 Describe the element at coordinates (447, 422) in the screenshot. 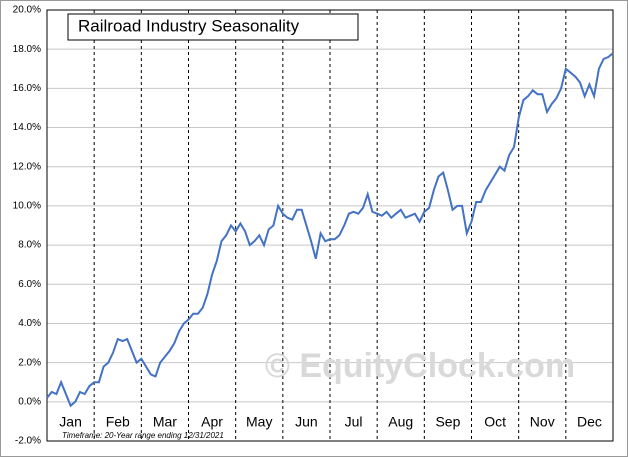

I see `x-tick-label: Sep` at that location.